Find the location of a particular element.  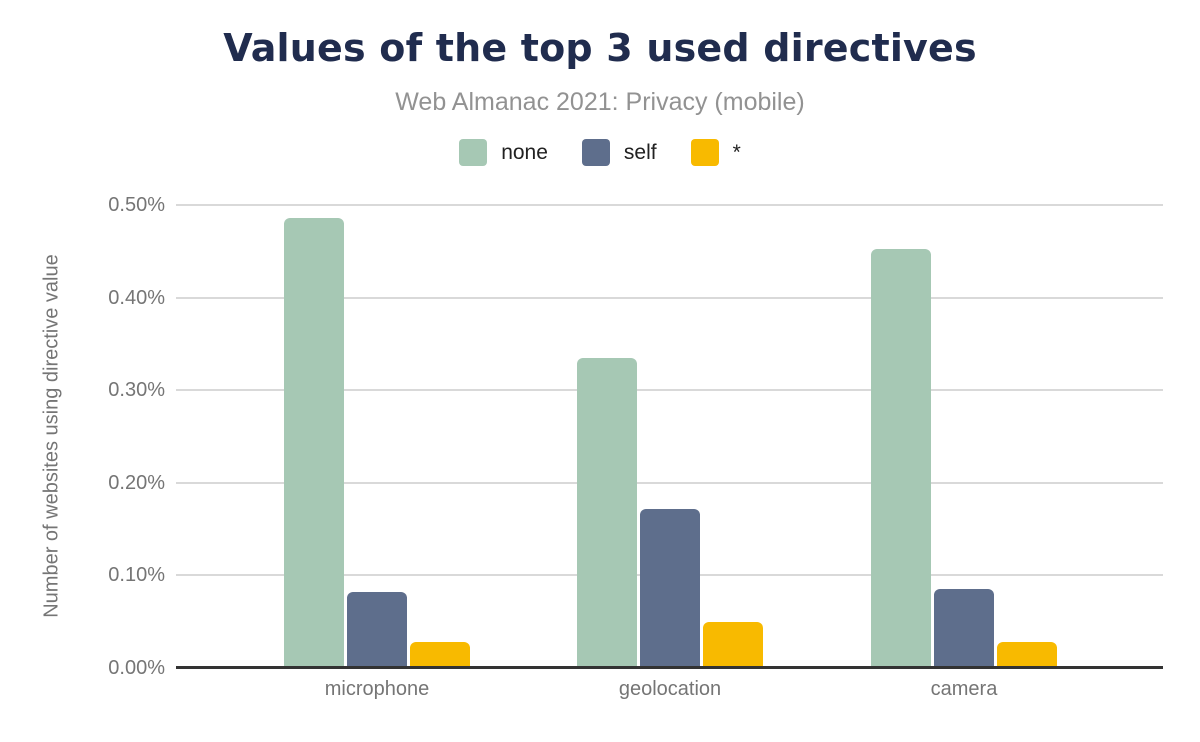

bar-group-microphone is located at coordinates (377, 443).